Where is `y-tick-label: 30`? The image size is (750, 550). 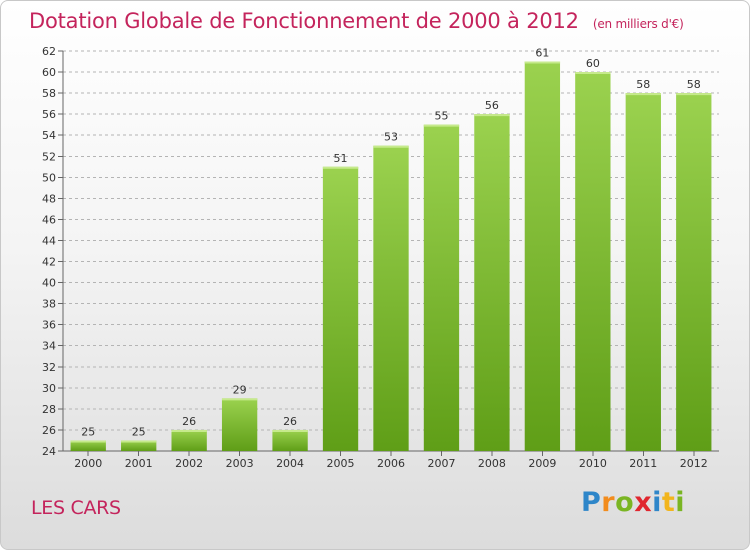
y-tick-label: 30 is located at coordinates (49, 388).